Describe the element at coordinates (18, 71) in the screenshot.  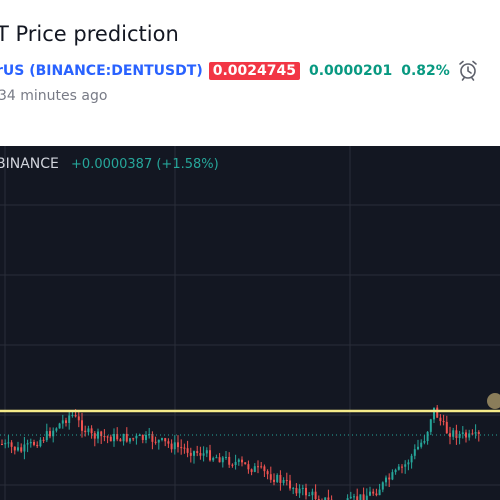
I see `symbol-prefix: rUS (` at that location.